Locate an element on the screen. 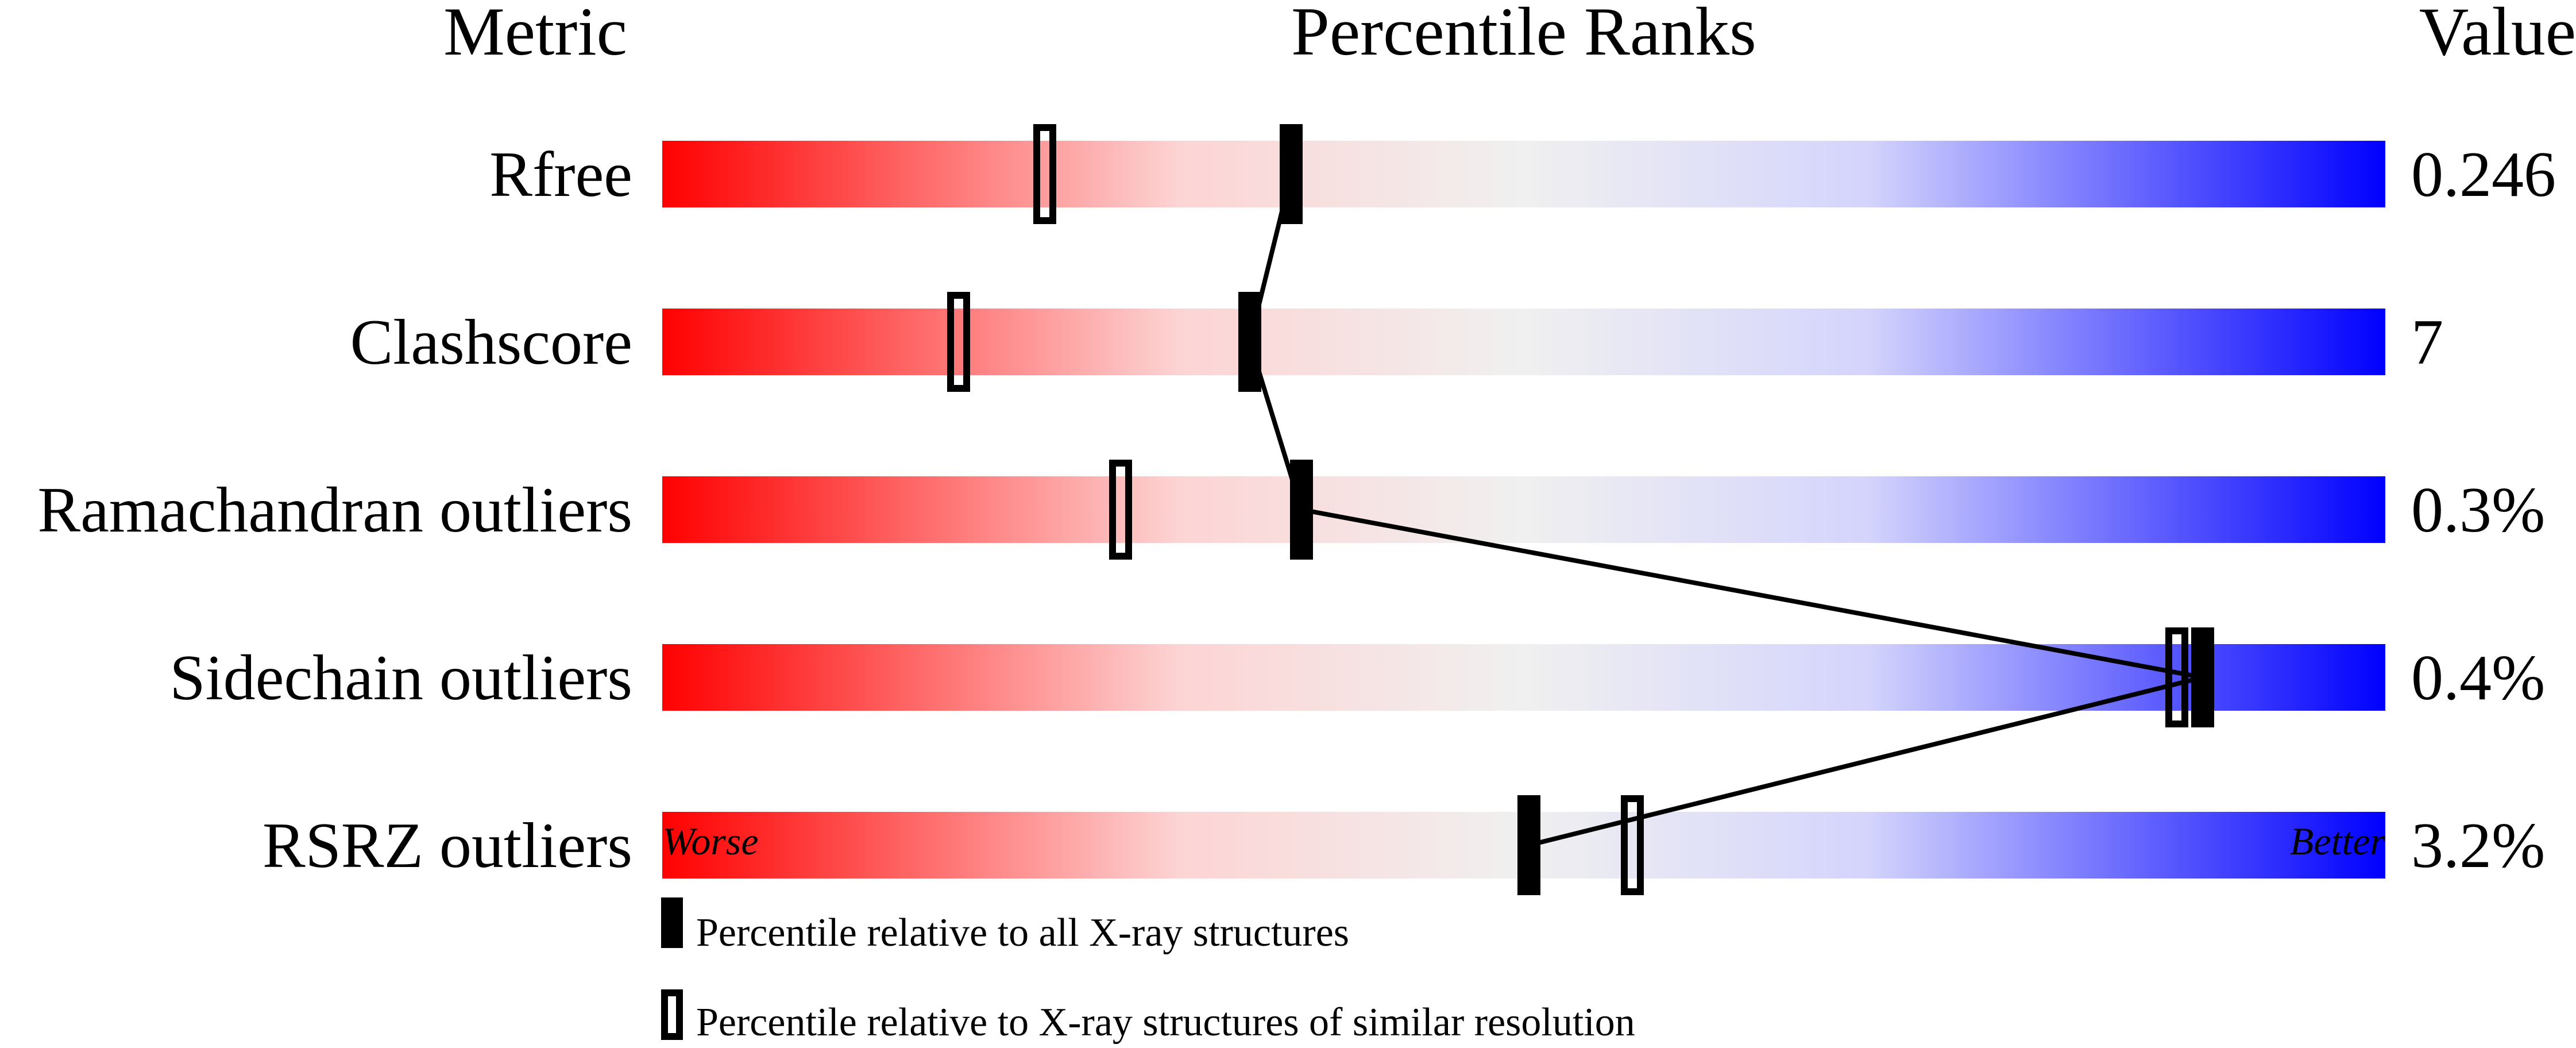  metric-header: Metric is located at coordinates (535, 35).